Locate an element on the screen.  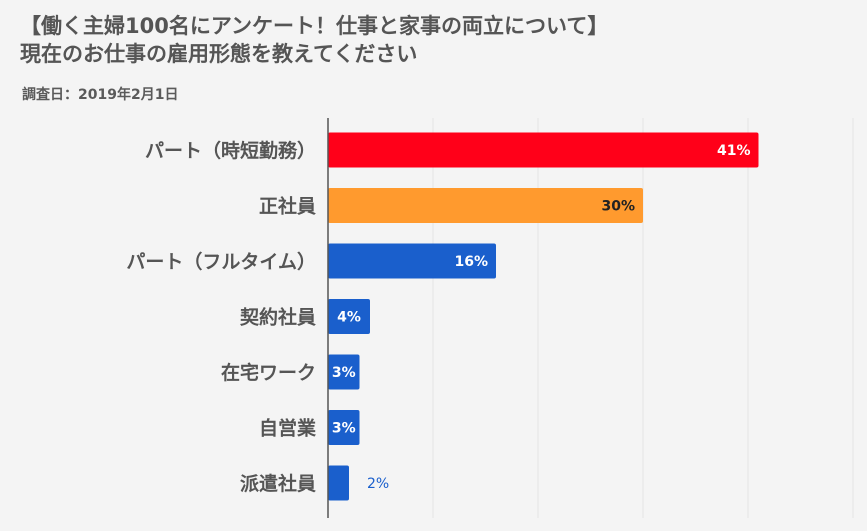
category-label: パート（フルタイム） is located at coordinates (221, 261).